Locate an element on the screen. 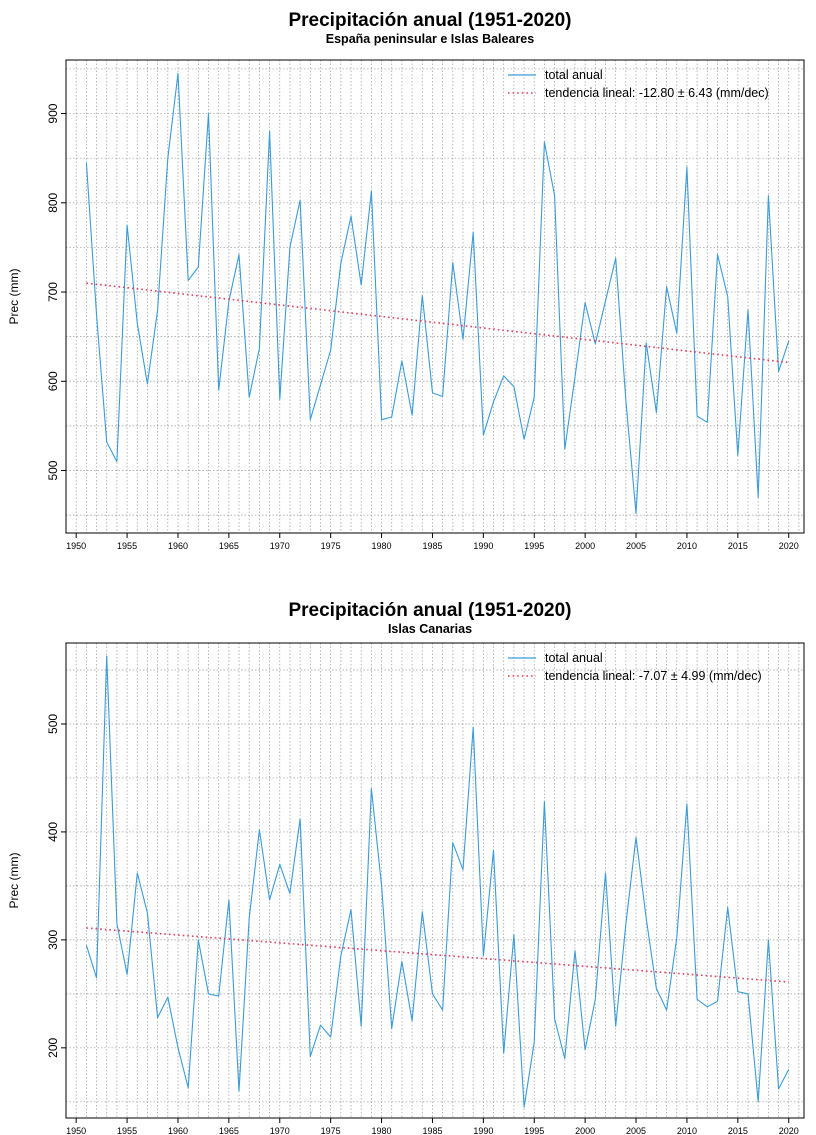 The height and width of the screenshot is (1135, 816). chart-subtitle: España peninsular e Islas Baleares is located at coordinates (430, 39).